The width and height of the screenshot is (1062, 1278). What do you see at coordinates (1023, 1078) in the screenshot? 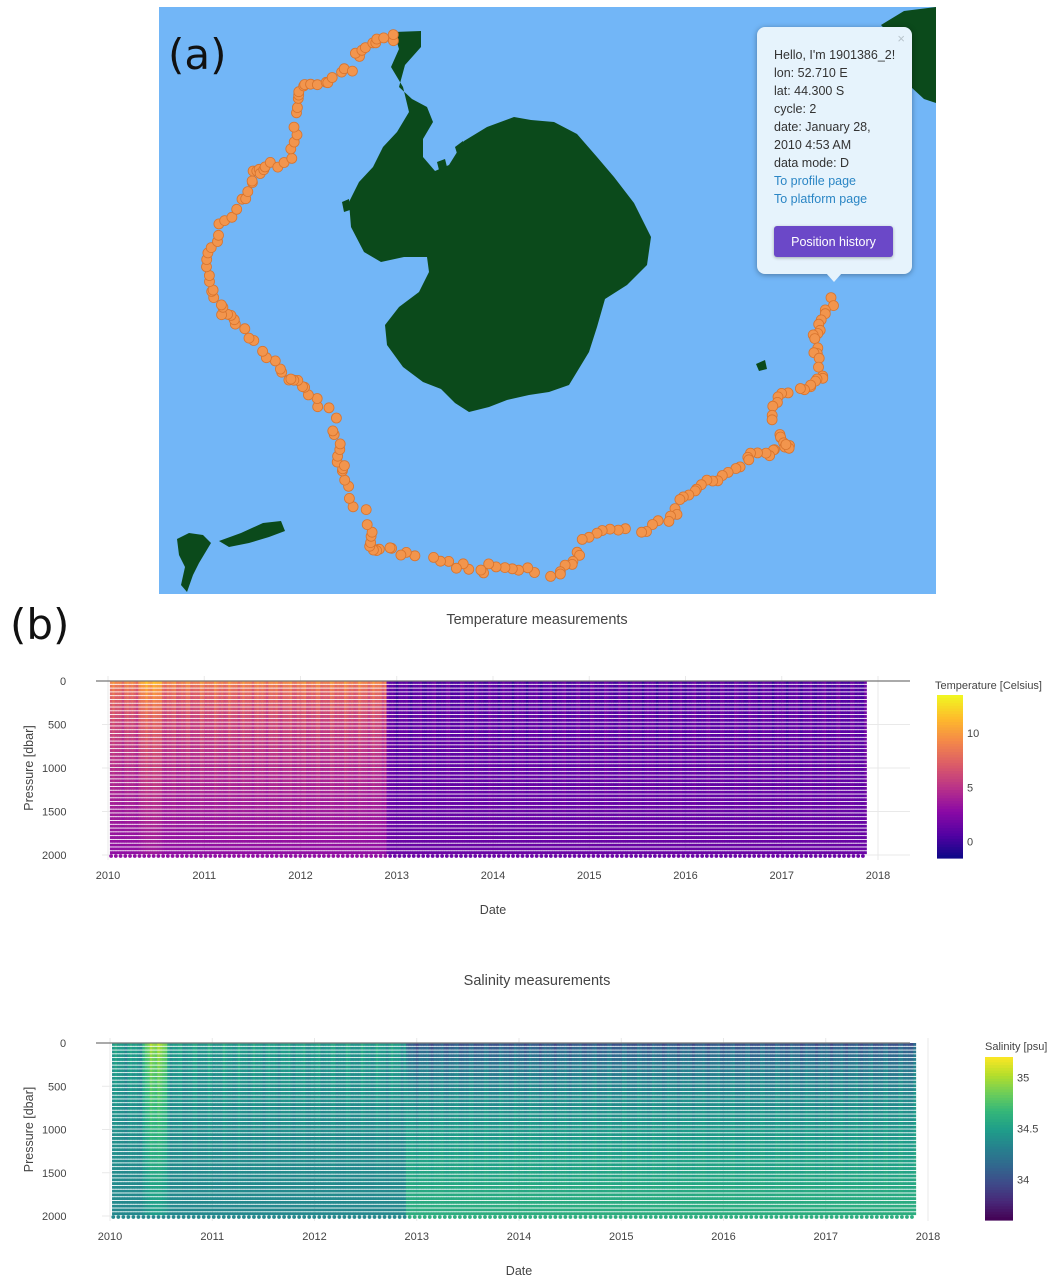
I see `colorbar-tick-label: 35` at bounding box center [1023, 1078].